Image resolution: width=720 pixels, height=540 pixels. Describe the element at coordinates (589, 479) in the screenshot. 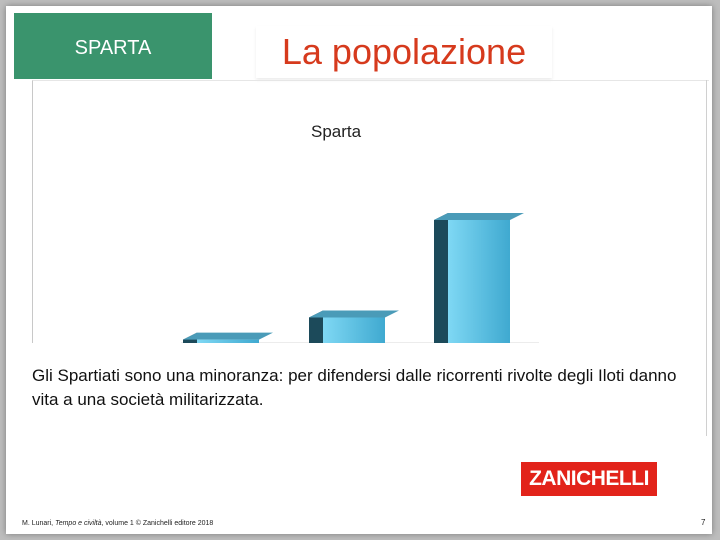

I see `zanichelli-logo: ZANICHELLI` at that location.